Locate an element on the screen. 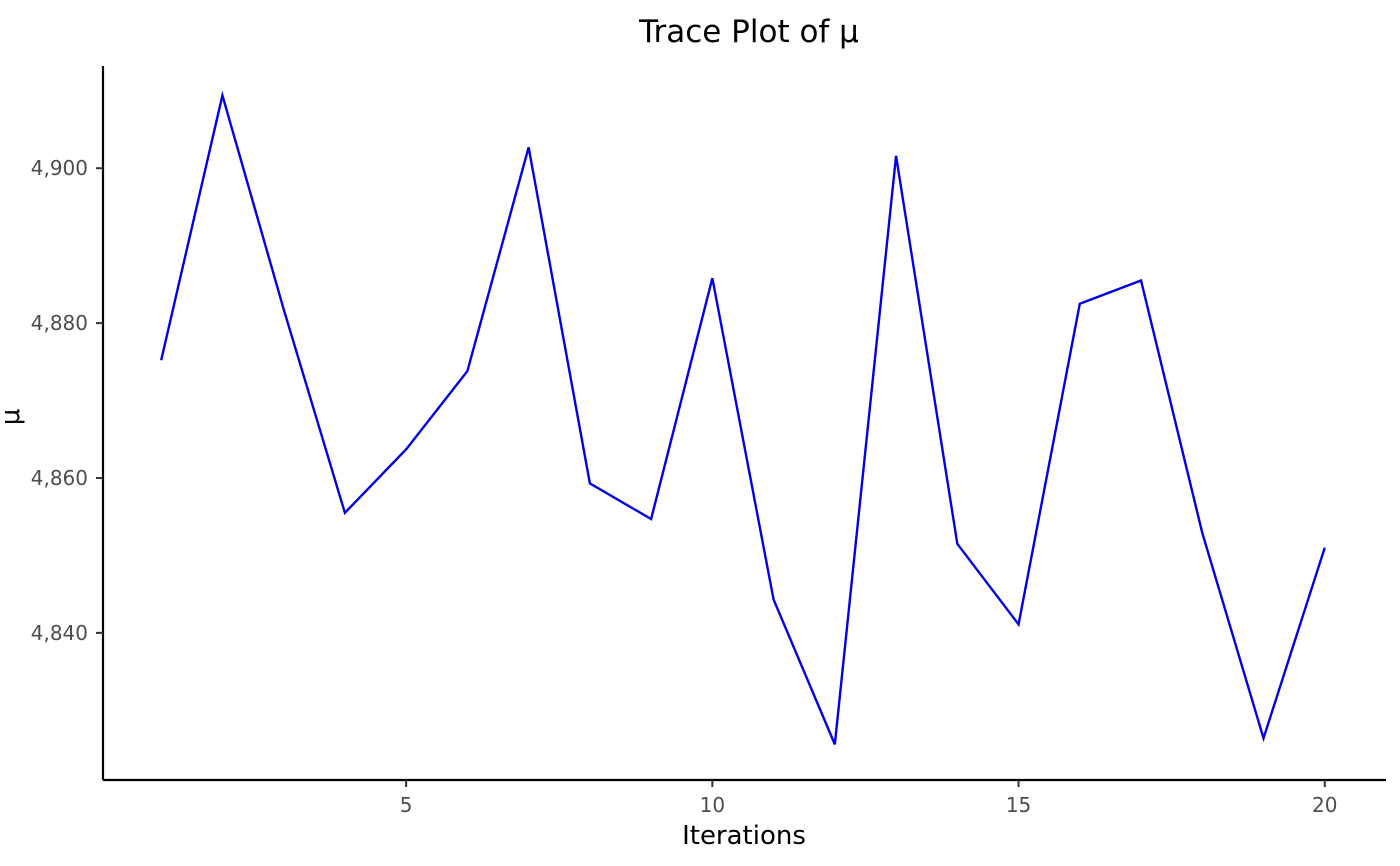 Image resolution: width=1400 pixels, height=866 pixels. y-tick-label-4900: 4,900 is located at coordinates (59, 168).